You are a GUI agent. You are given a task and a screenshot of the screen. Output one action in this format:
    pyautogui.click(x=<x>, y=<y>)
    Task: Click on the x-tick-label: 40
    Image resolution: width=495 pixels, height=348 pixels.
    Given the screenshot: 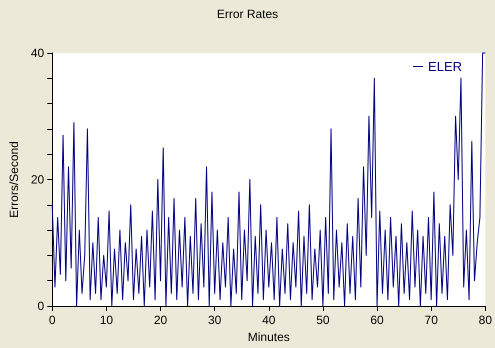 What is the action you would take?
    pyautogui.click(x=269, y=320)
    